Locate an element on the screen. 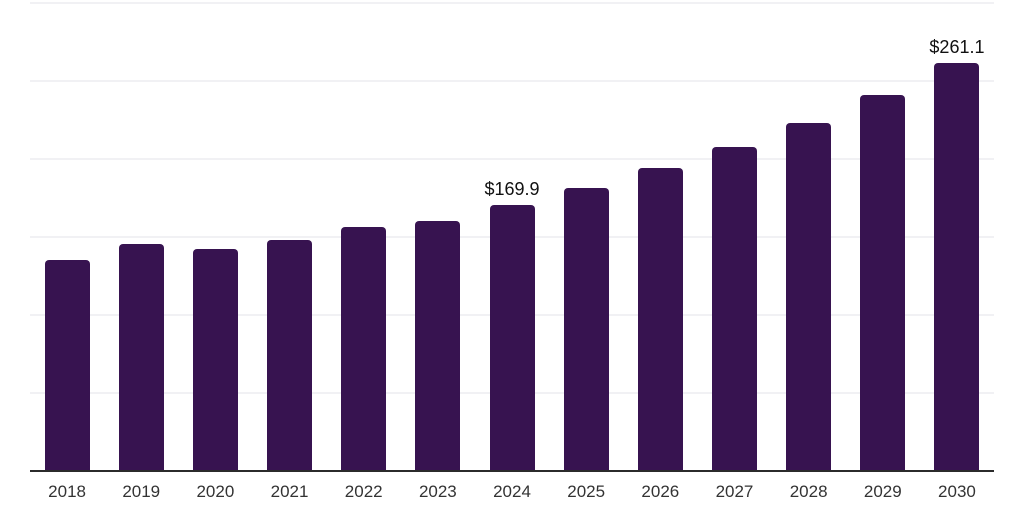 This screenshot has height=512, width=1024. bar-2028 is located at coordinates (809, 296).